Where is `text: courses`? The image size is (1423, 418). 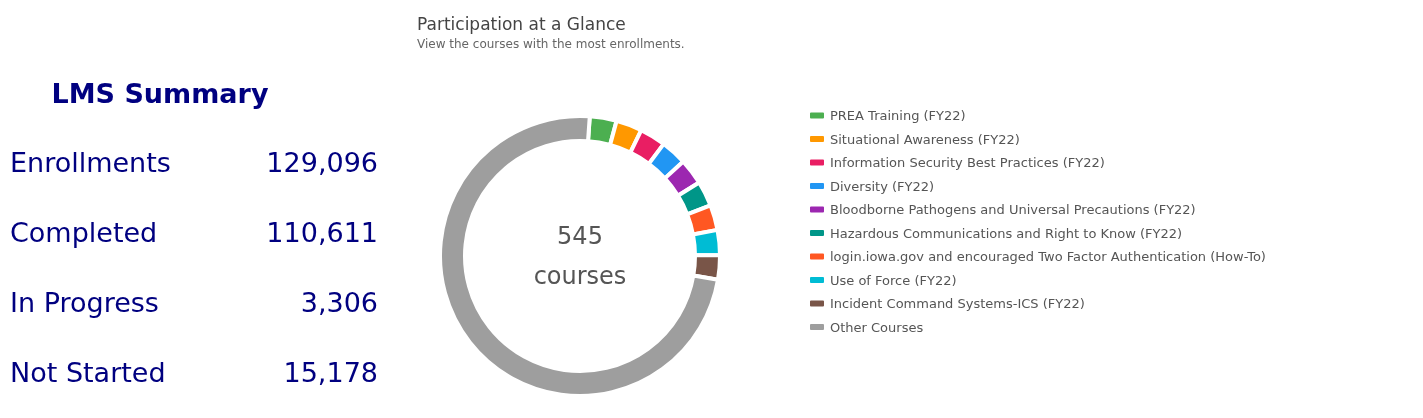
text: courses is located at coordinates (580, 276).